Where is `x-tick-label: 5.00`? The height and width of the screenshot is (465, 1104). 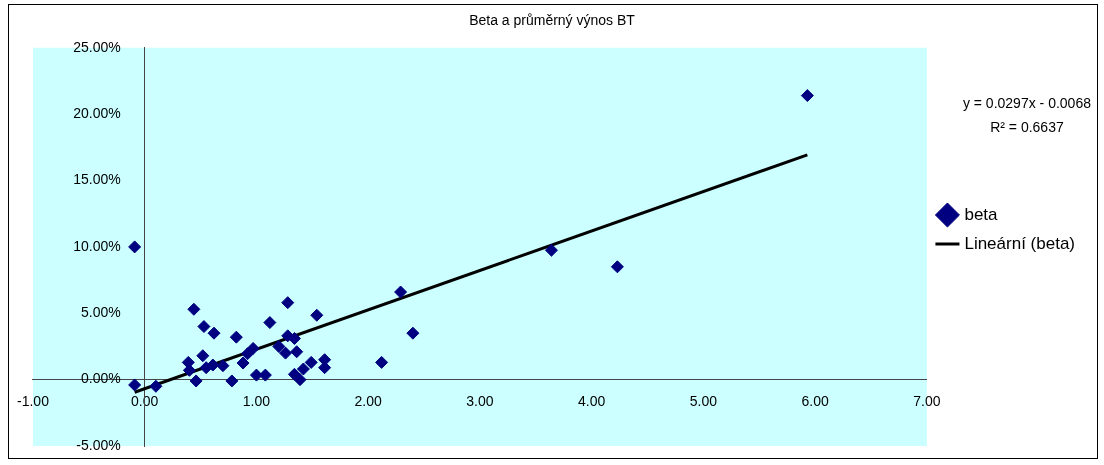
x-tick-label: 5.00 is located at coordinates (703, 400).